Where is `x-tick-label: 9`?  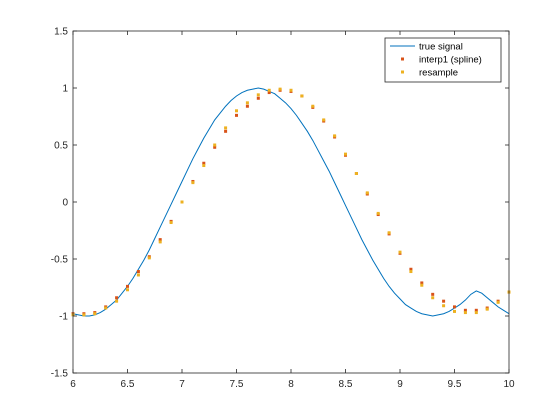
x-tick-label: 9 is located at coordinates (400, 384).